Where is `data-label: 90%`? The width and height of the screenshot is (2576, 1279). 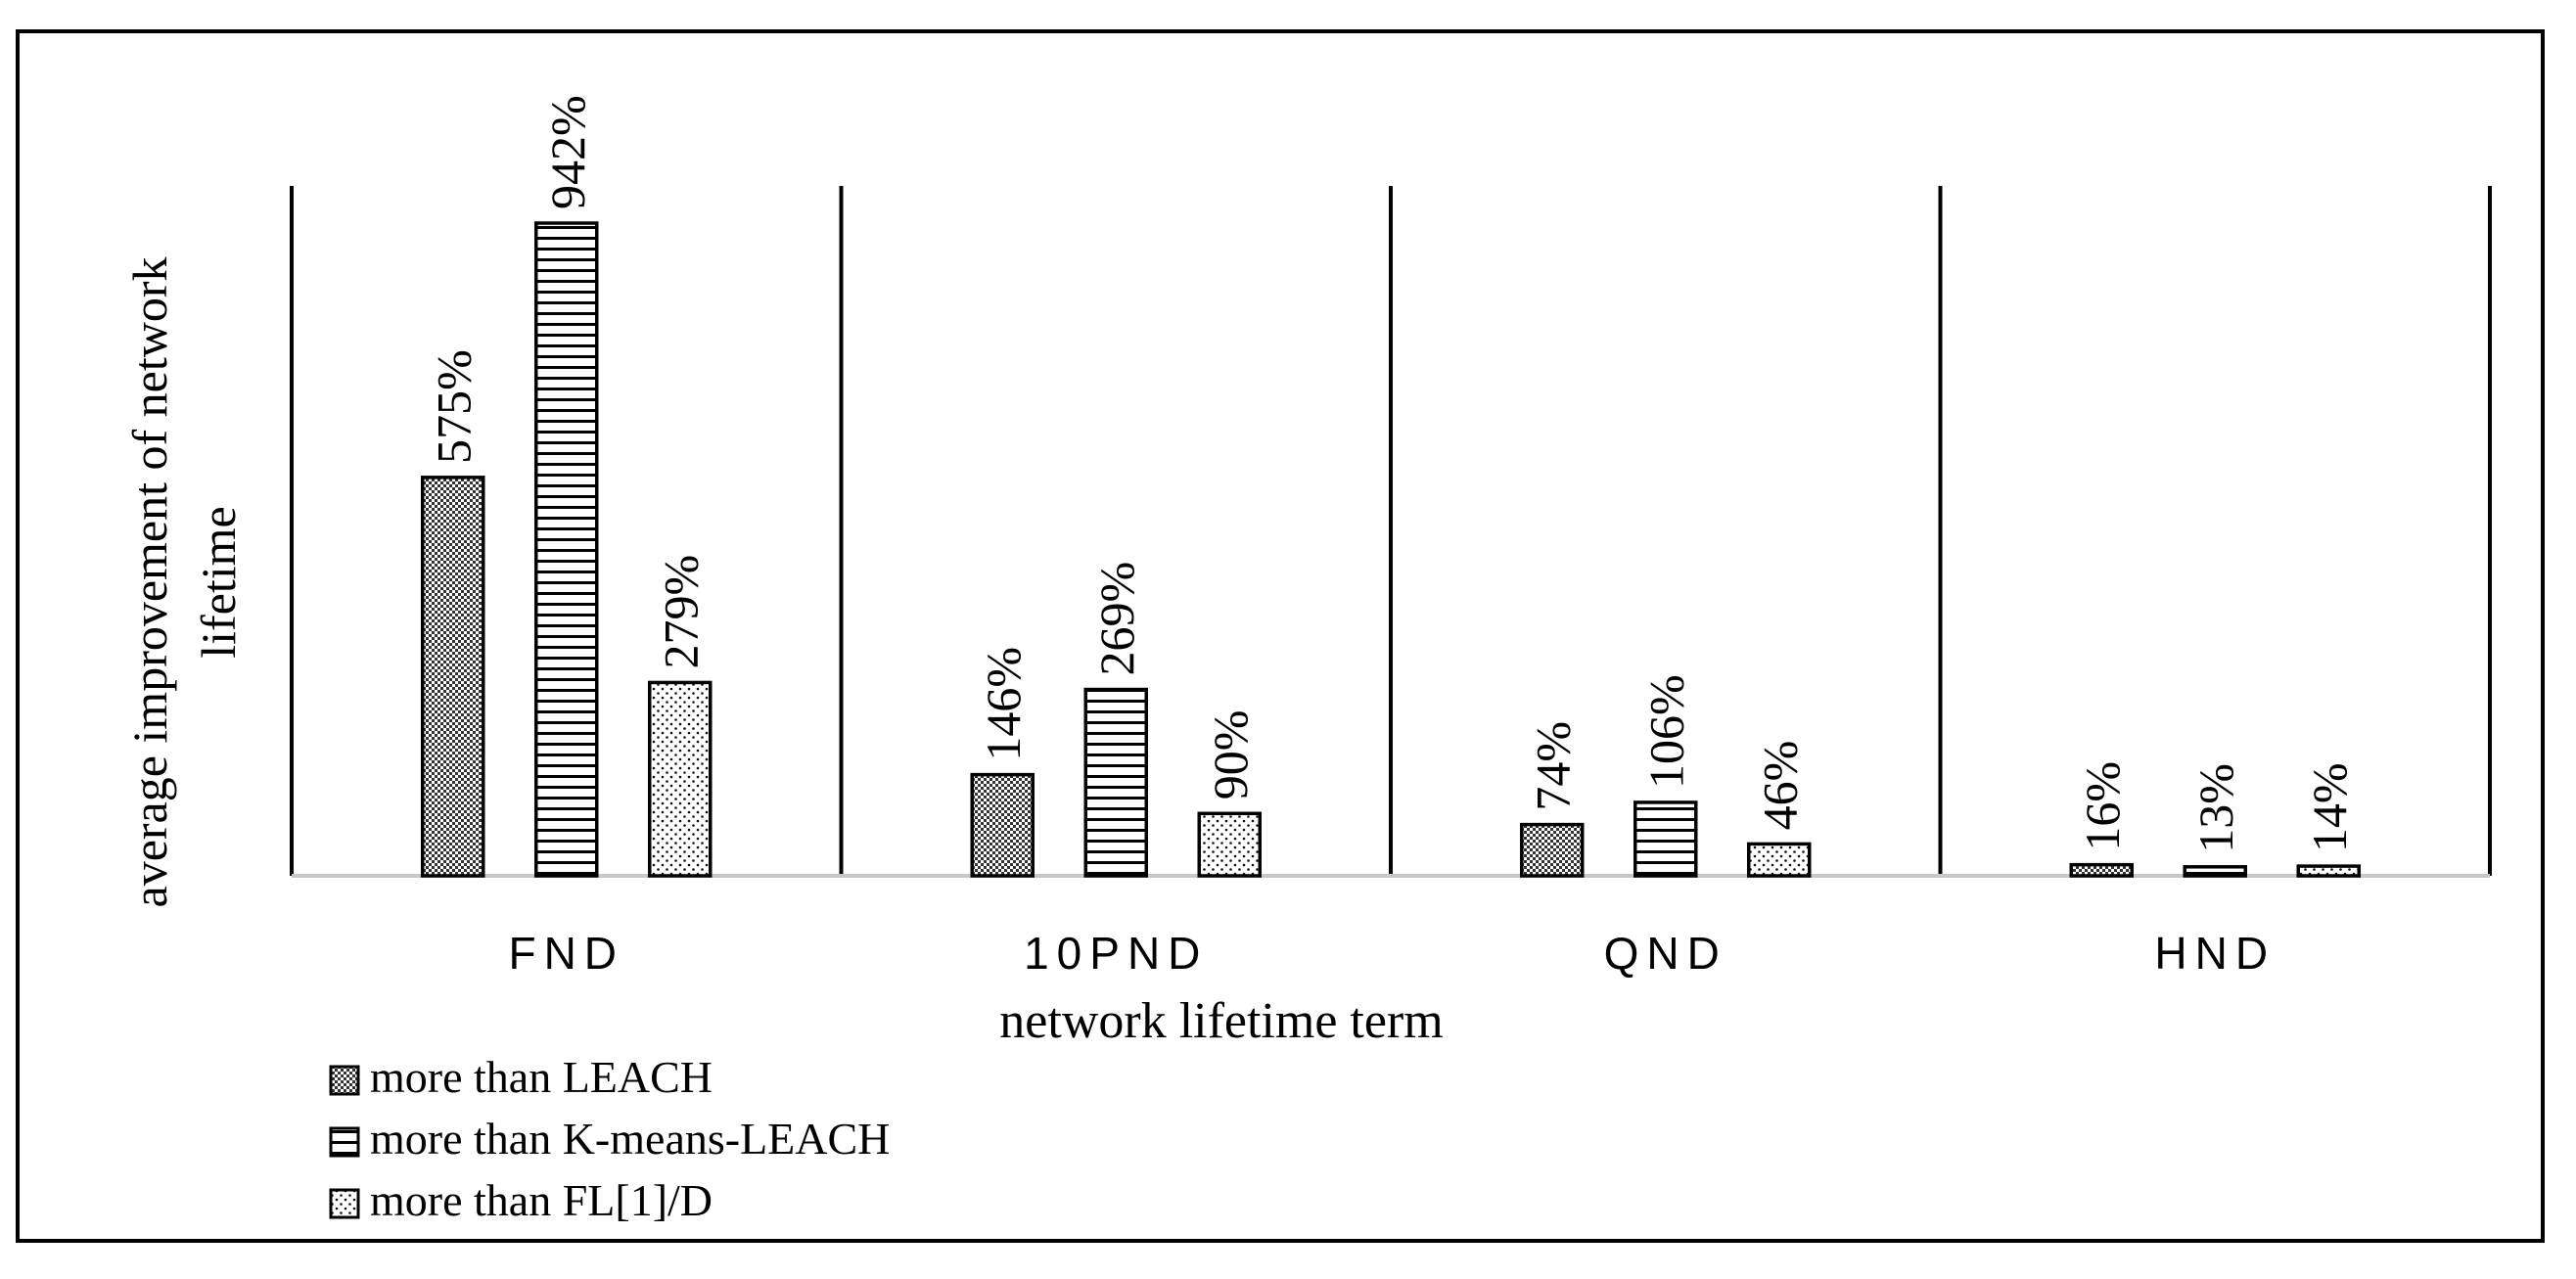
data-label: 90% is located at coordinates (1231, 755).